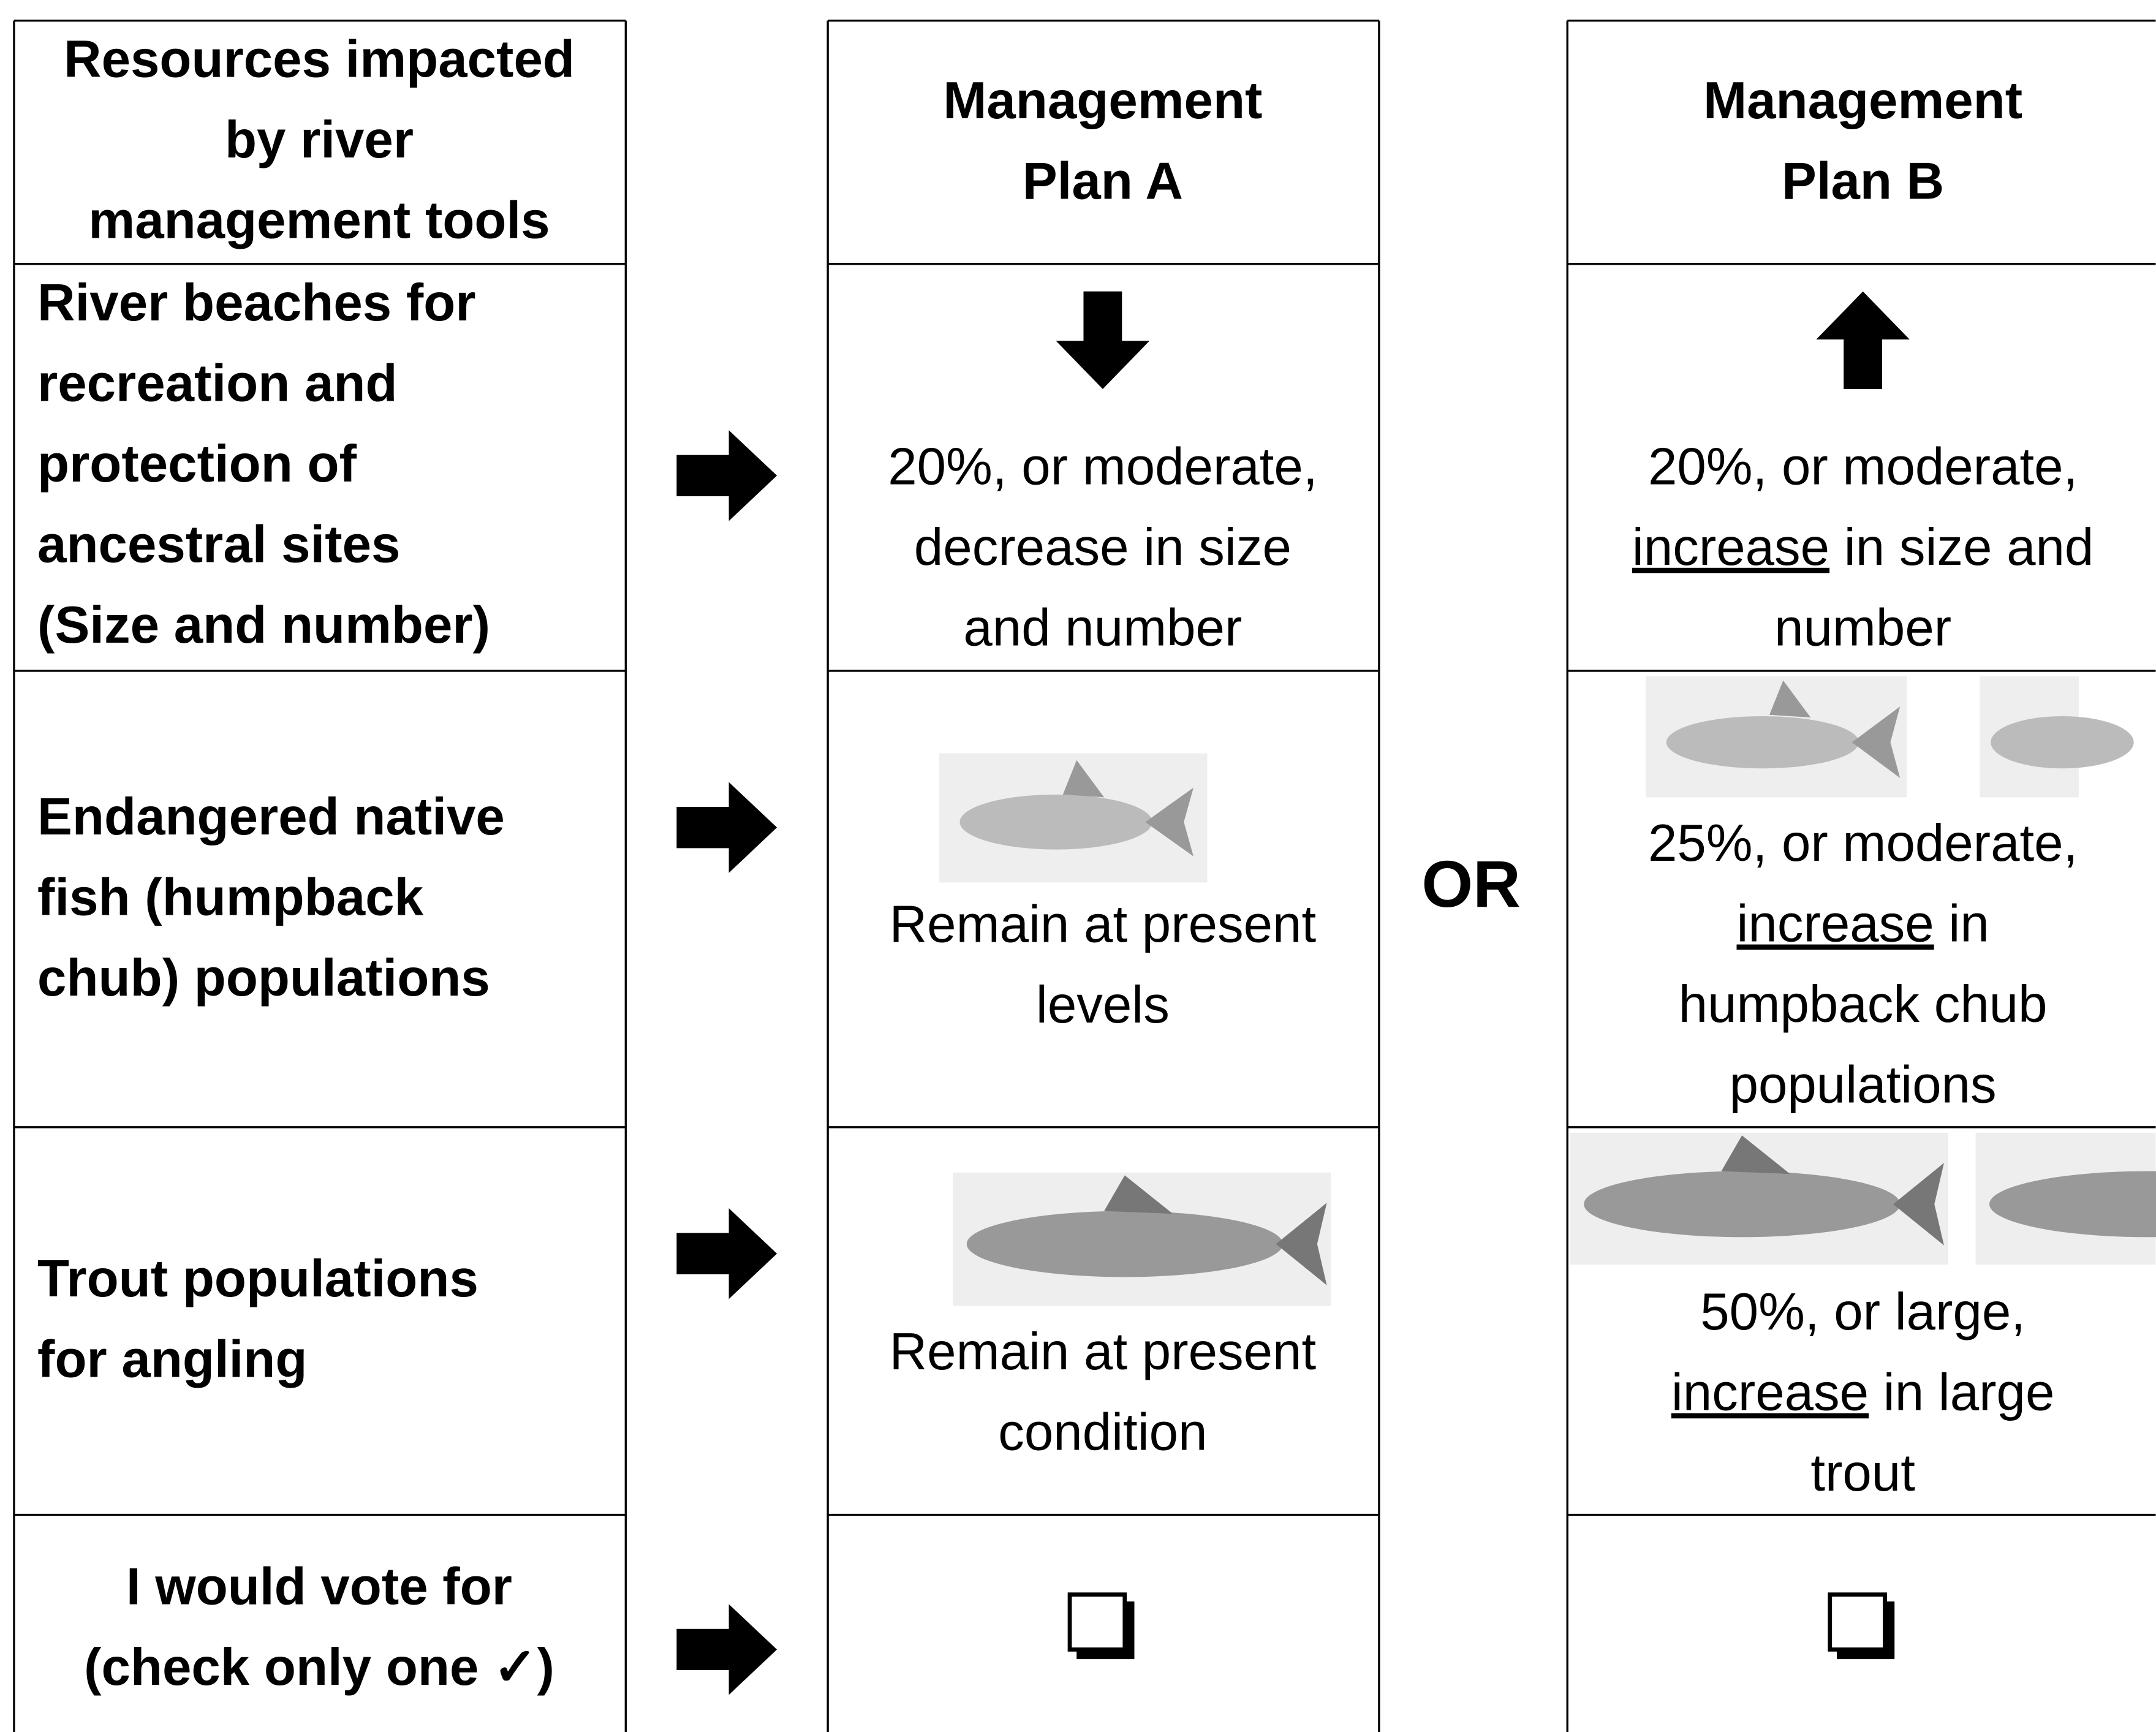 This screenshot has width=2156, height=1732. What do you see at coordinates (257, 1279) in the screenshot?
I see `resource-label: Trout populations` at bounding box center [257, 1279].